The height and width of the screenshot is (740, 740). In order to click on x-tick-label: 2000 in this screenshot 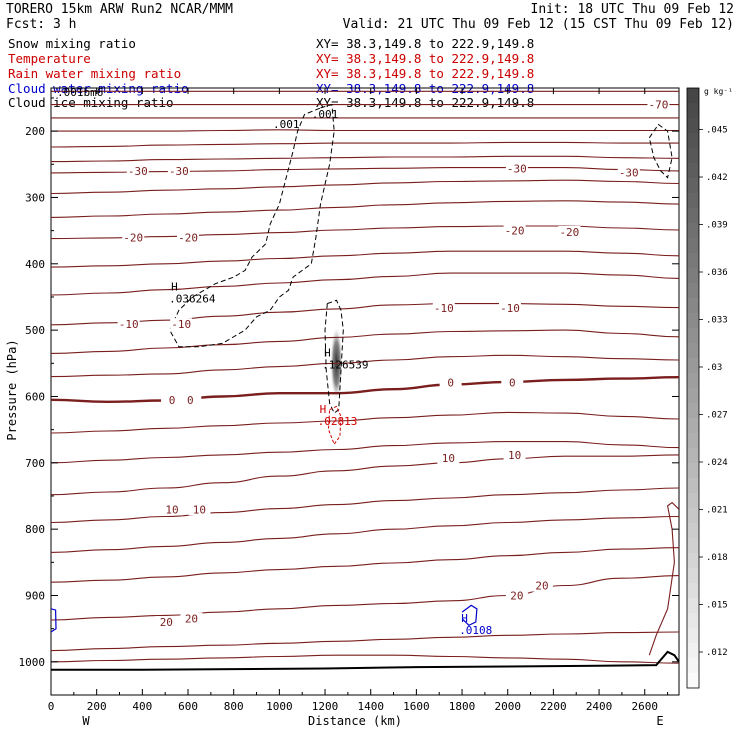, I will do `click(507, 706)`.